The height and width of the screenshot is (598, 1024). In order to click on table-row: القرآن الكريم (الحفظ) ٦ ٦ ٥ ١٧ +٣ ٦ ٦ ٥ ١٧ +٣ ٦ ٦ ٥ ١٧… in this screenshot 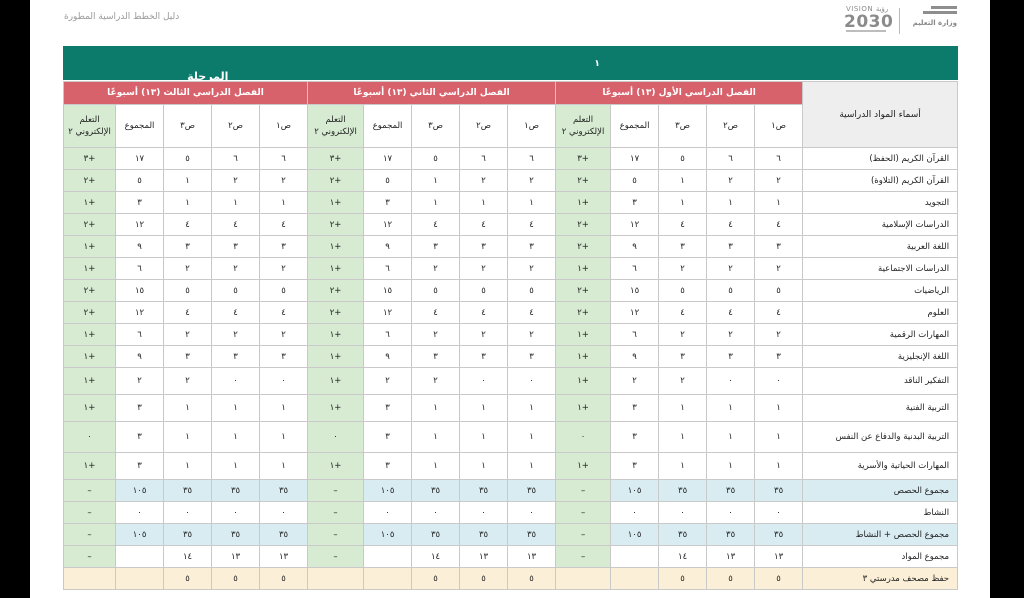, I will do `click(510, 158)`.